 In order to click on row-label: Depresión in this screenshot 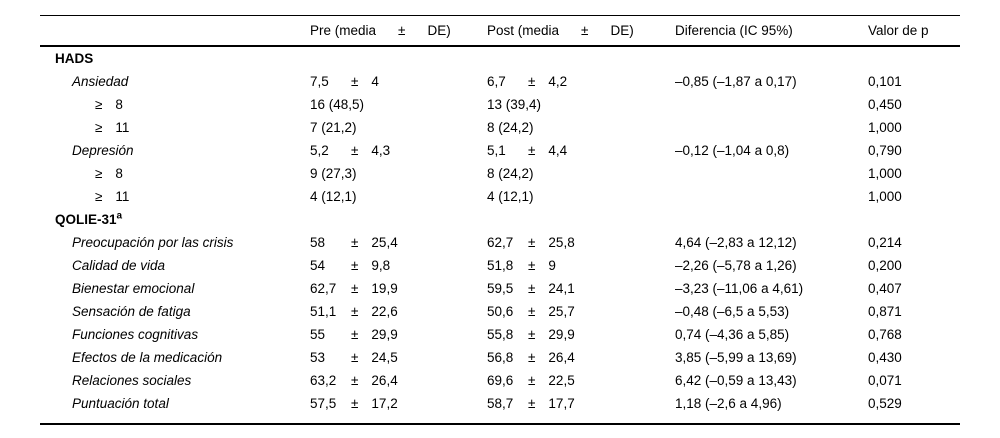, I will do `click(175, 150)`.